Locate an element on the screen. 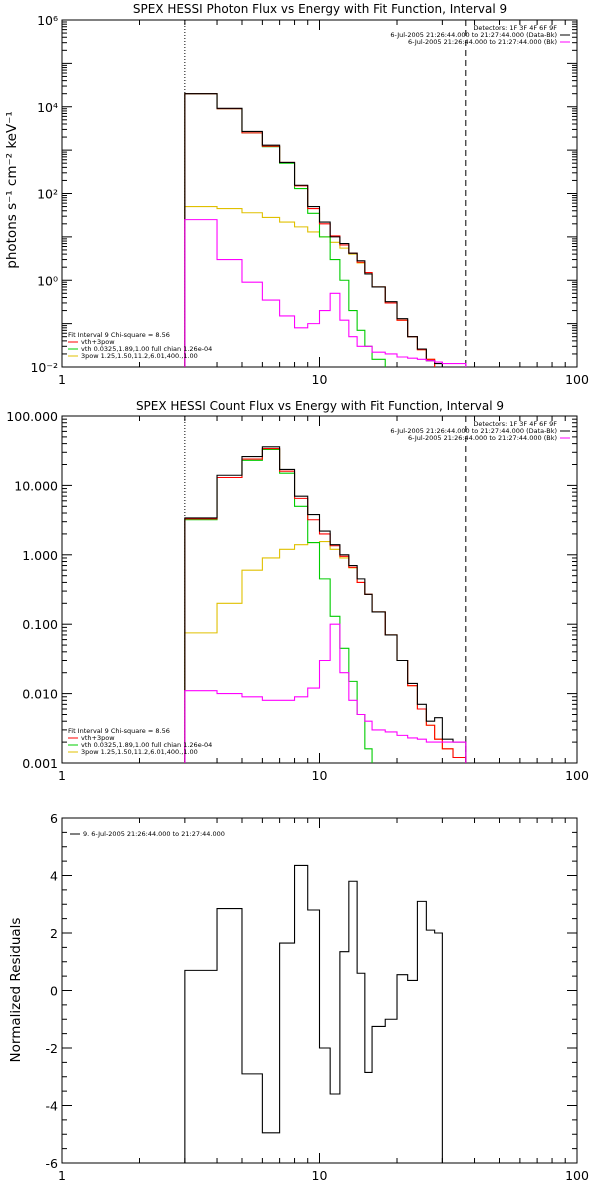 This screenshot has height=1200, width=600. y-tick-label: 10⁰ is located at coordinates (47, 280).